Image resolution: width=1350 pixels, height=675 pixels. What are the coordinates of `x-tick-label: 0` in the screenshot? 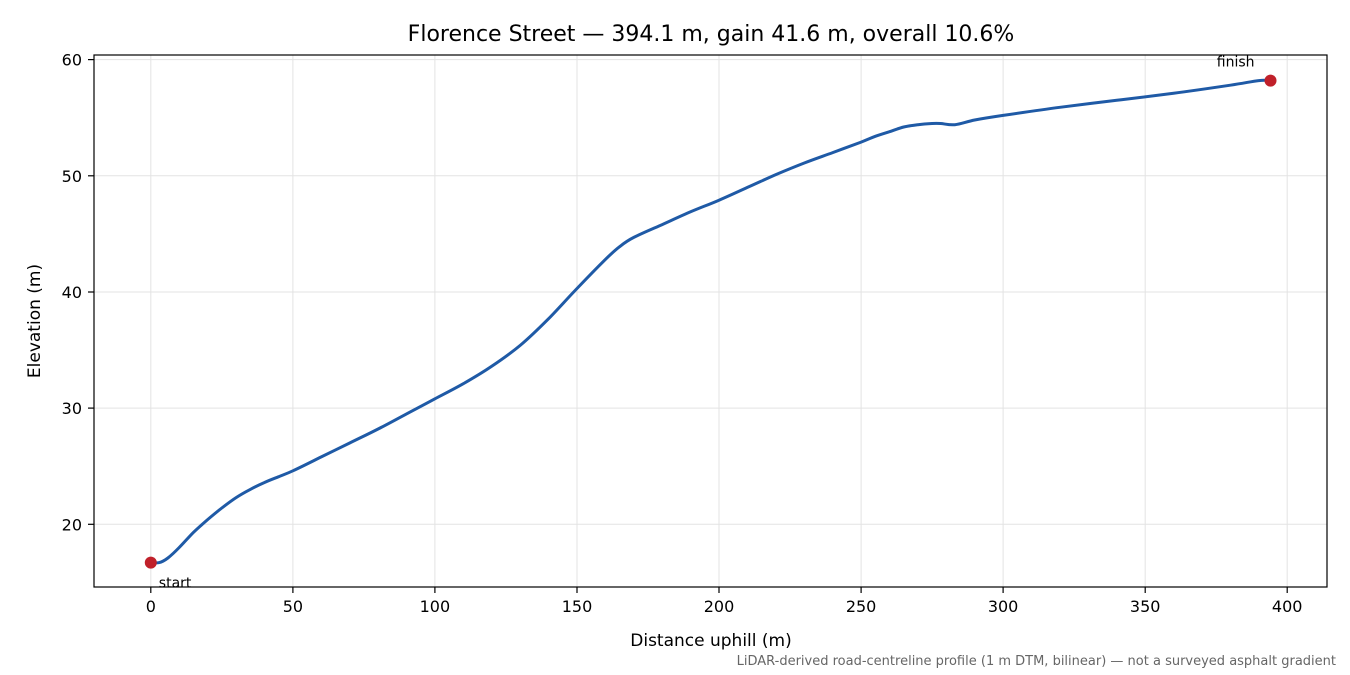 It's located at (151, 606).